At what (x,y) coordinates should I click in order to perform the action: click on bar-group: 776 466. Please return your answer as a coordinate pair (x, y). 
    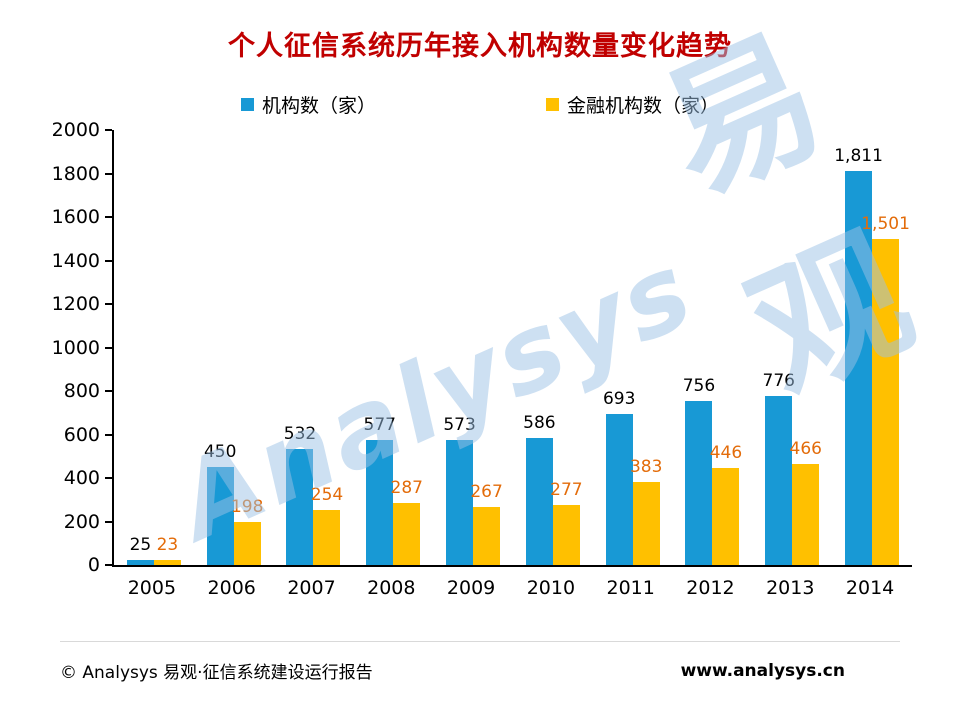
    Looking at the image, I should click on (792, 347).